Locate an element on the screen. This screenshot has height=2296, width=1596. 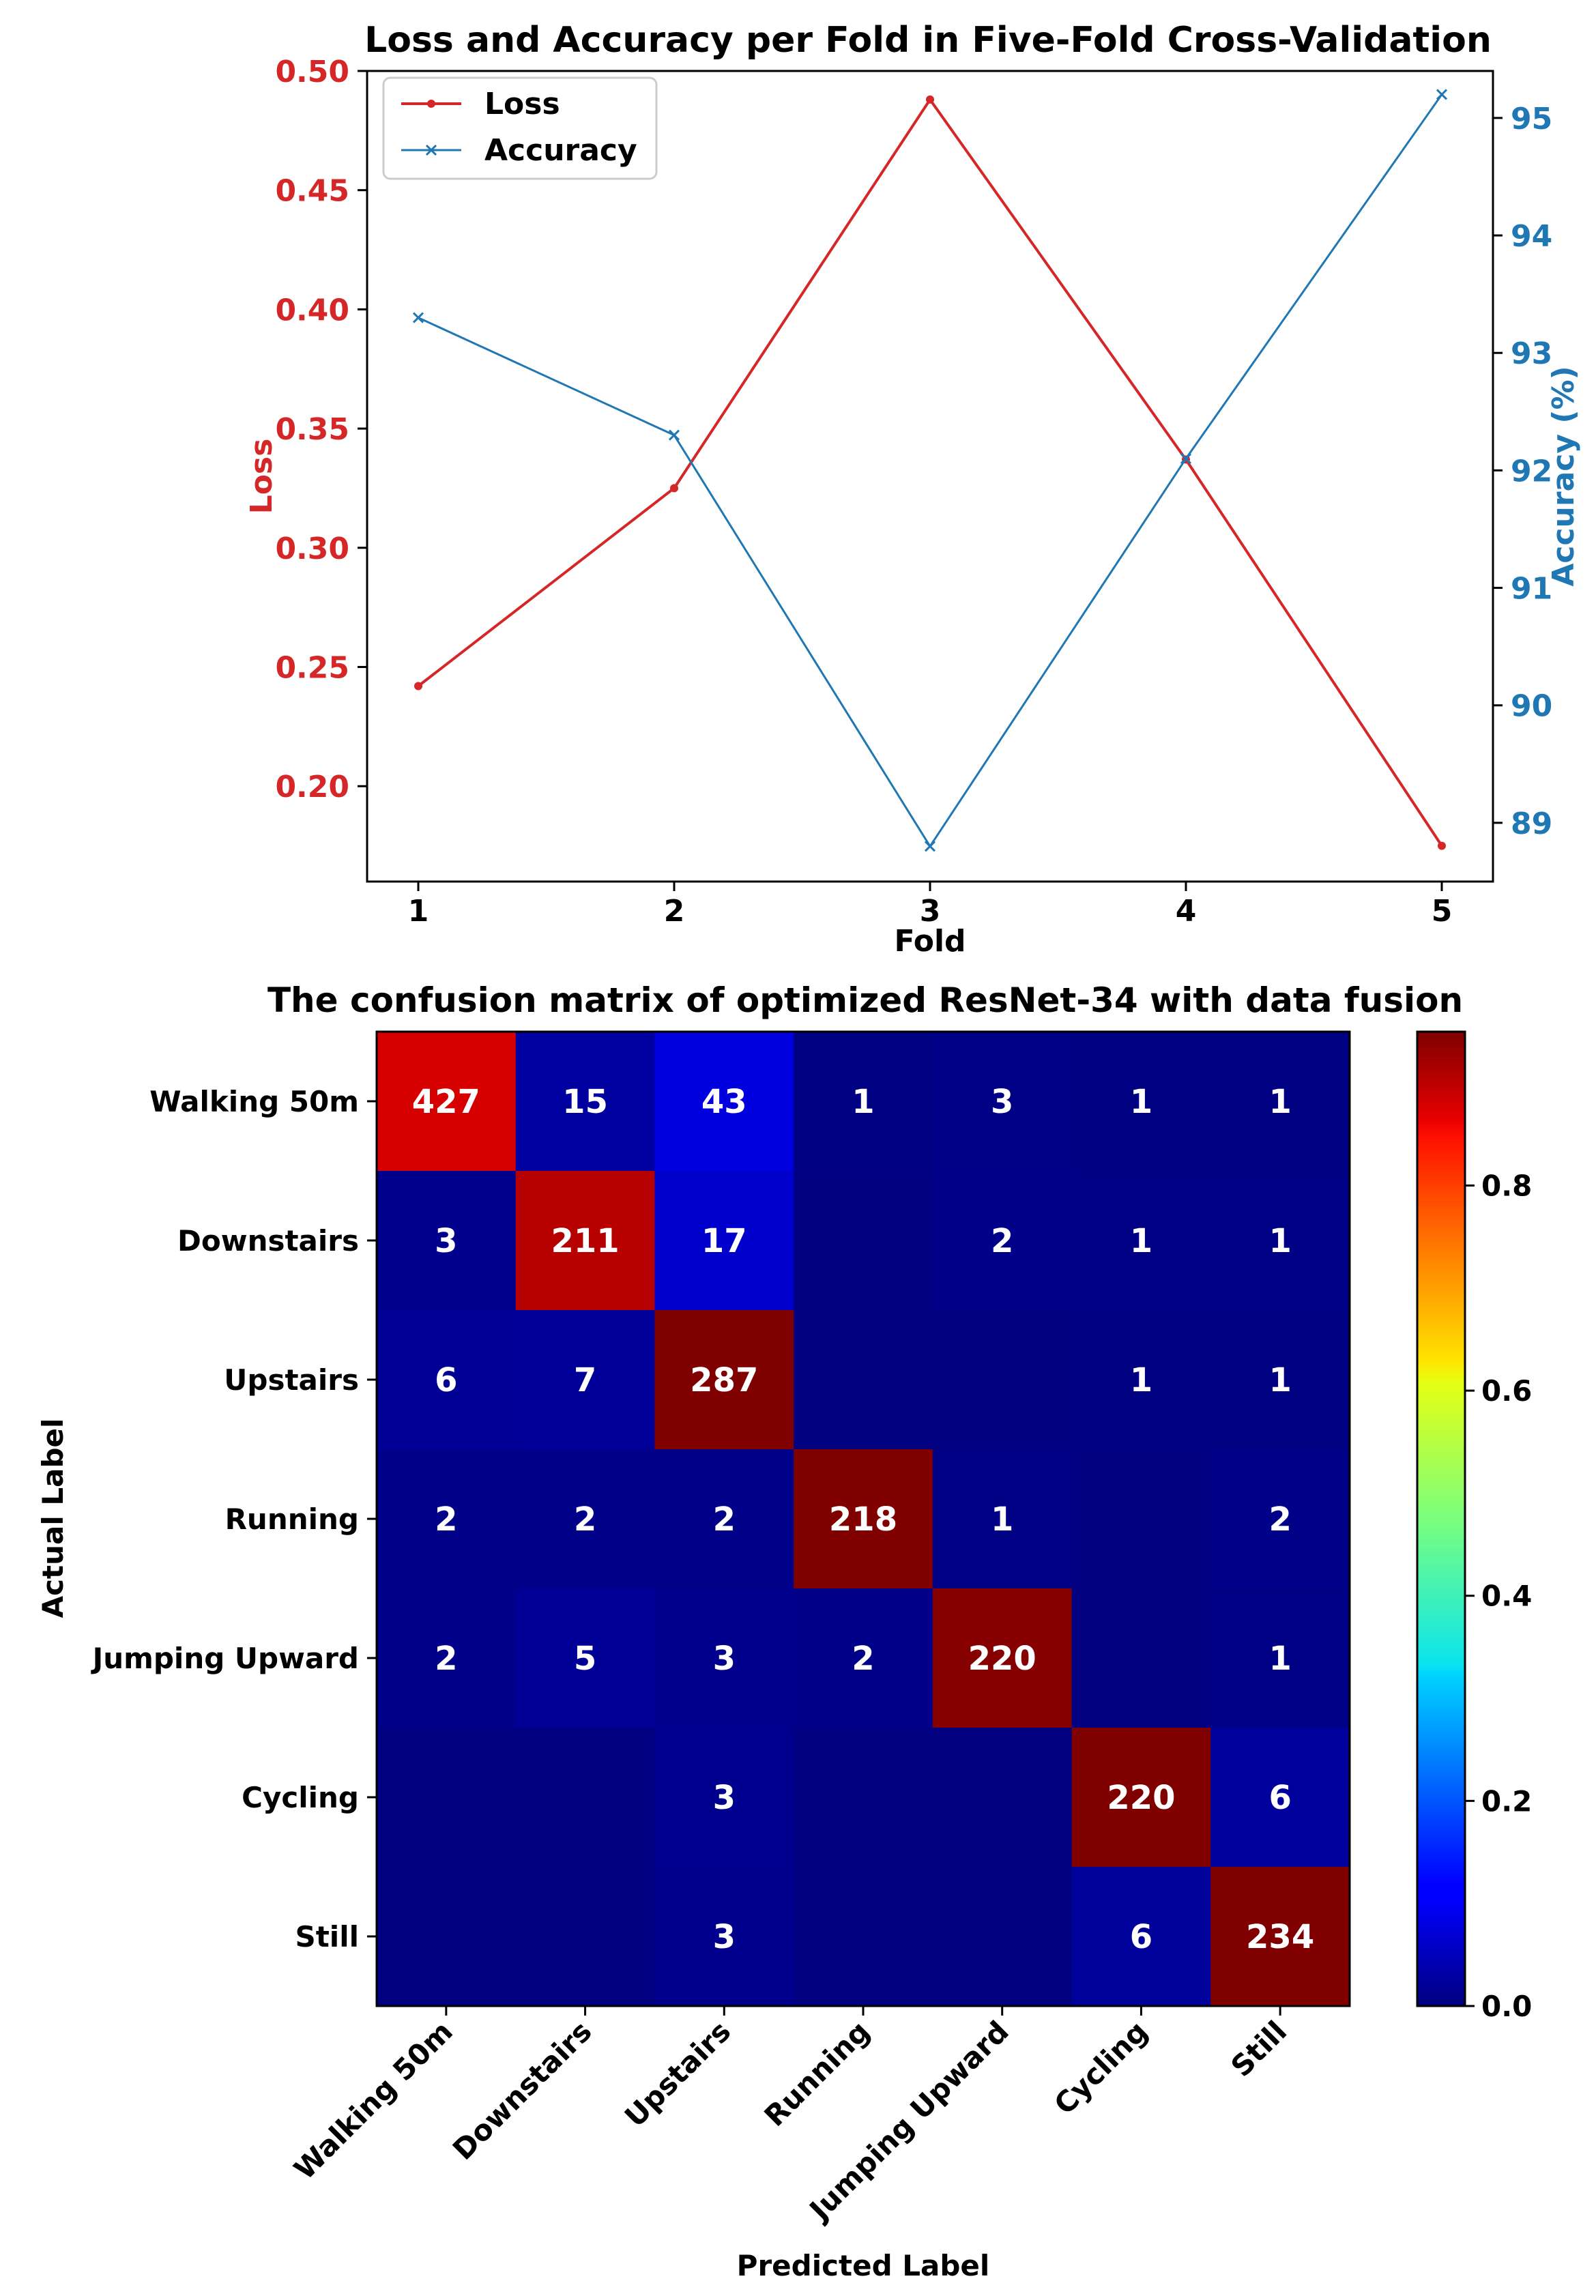
right-y-tick-label: 92 is located at coordinates (1531, 471).